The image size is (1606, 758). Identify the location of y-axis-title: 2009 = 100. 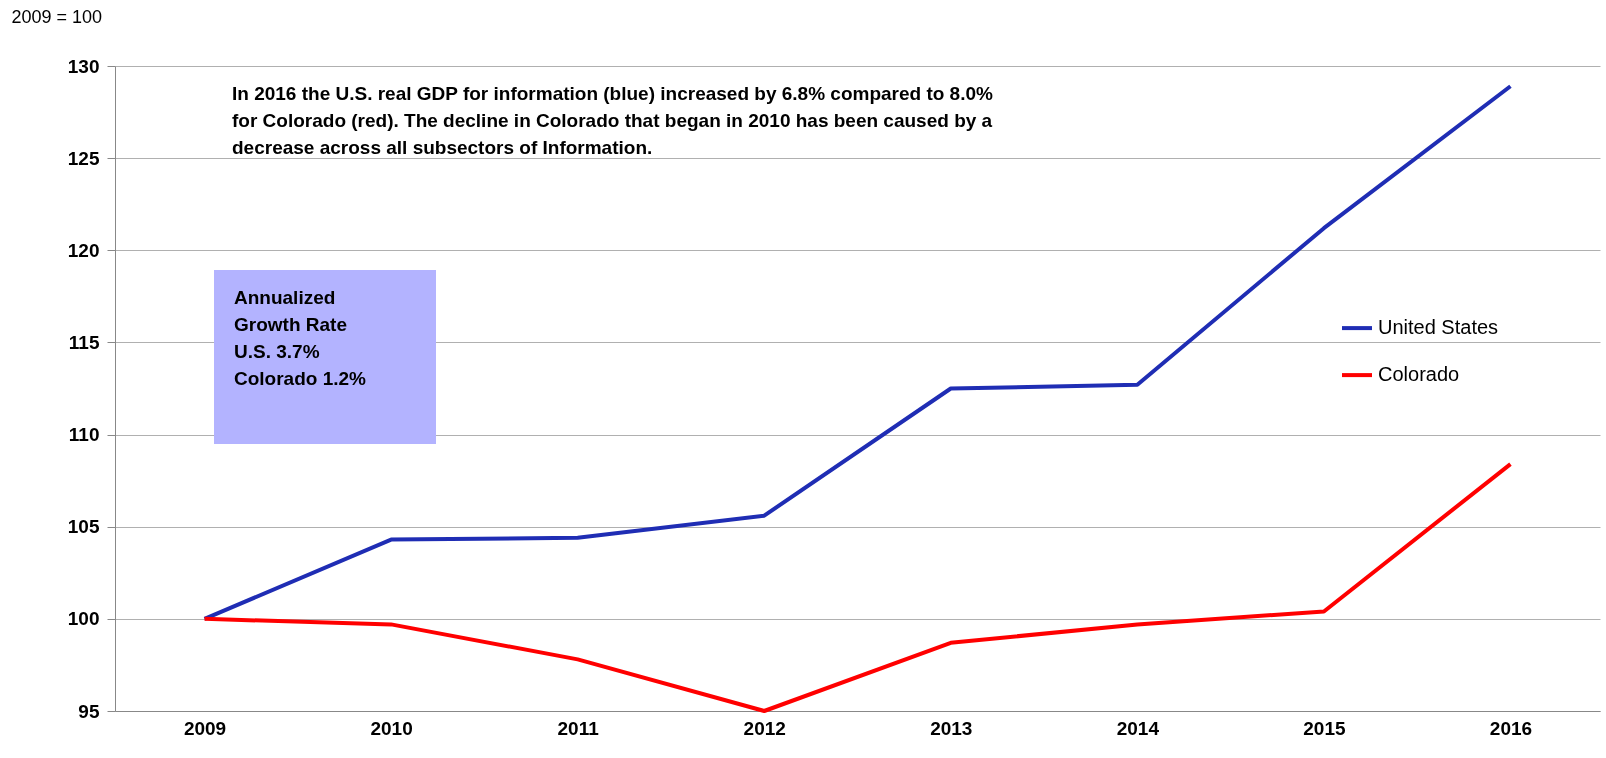
(57, 16).